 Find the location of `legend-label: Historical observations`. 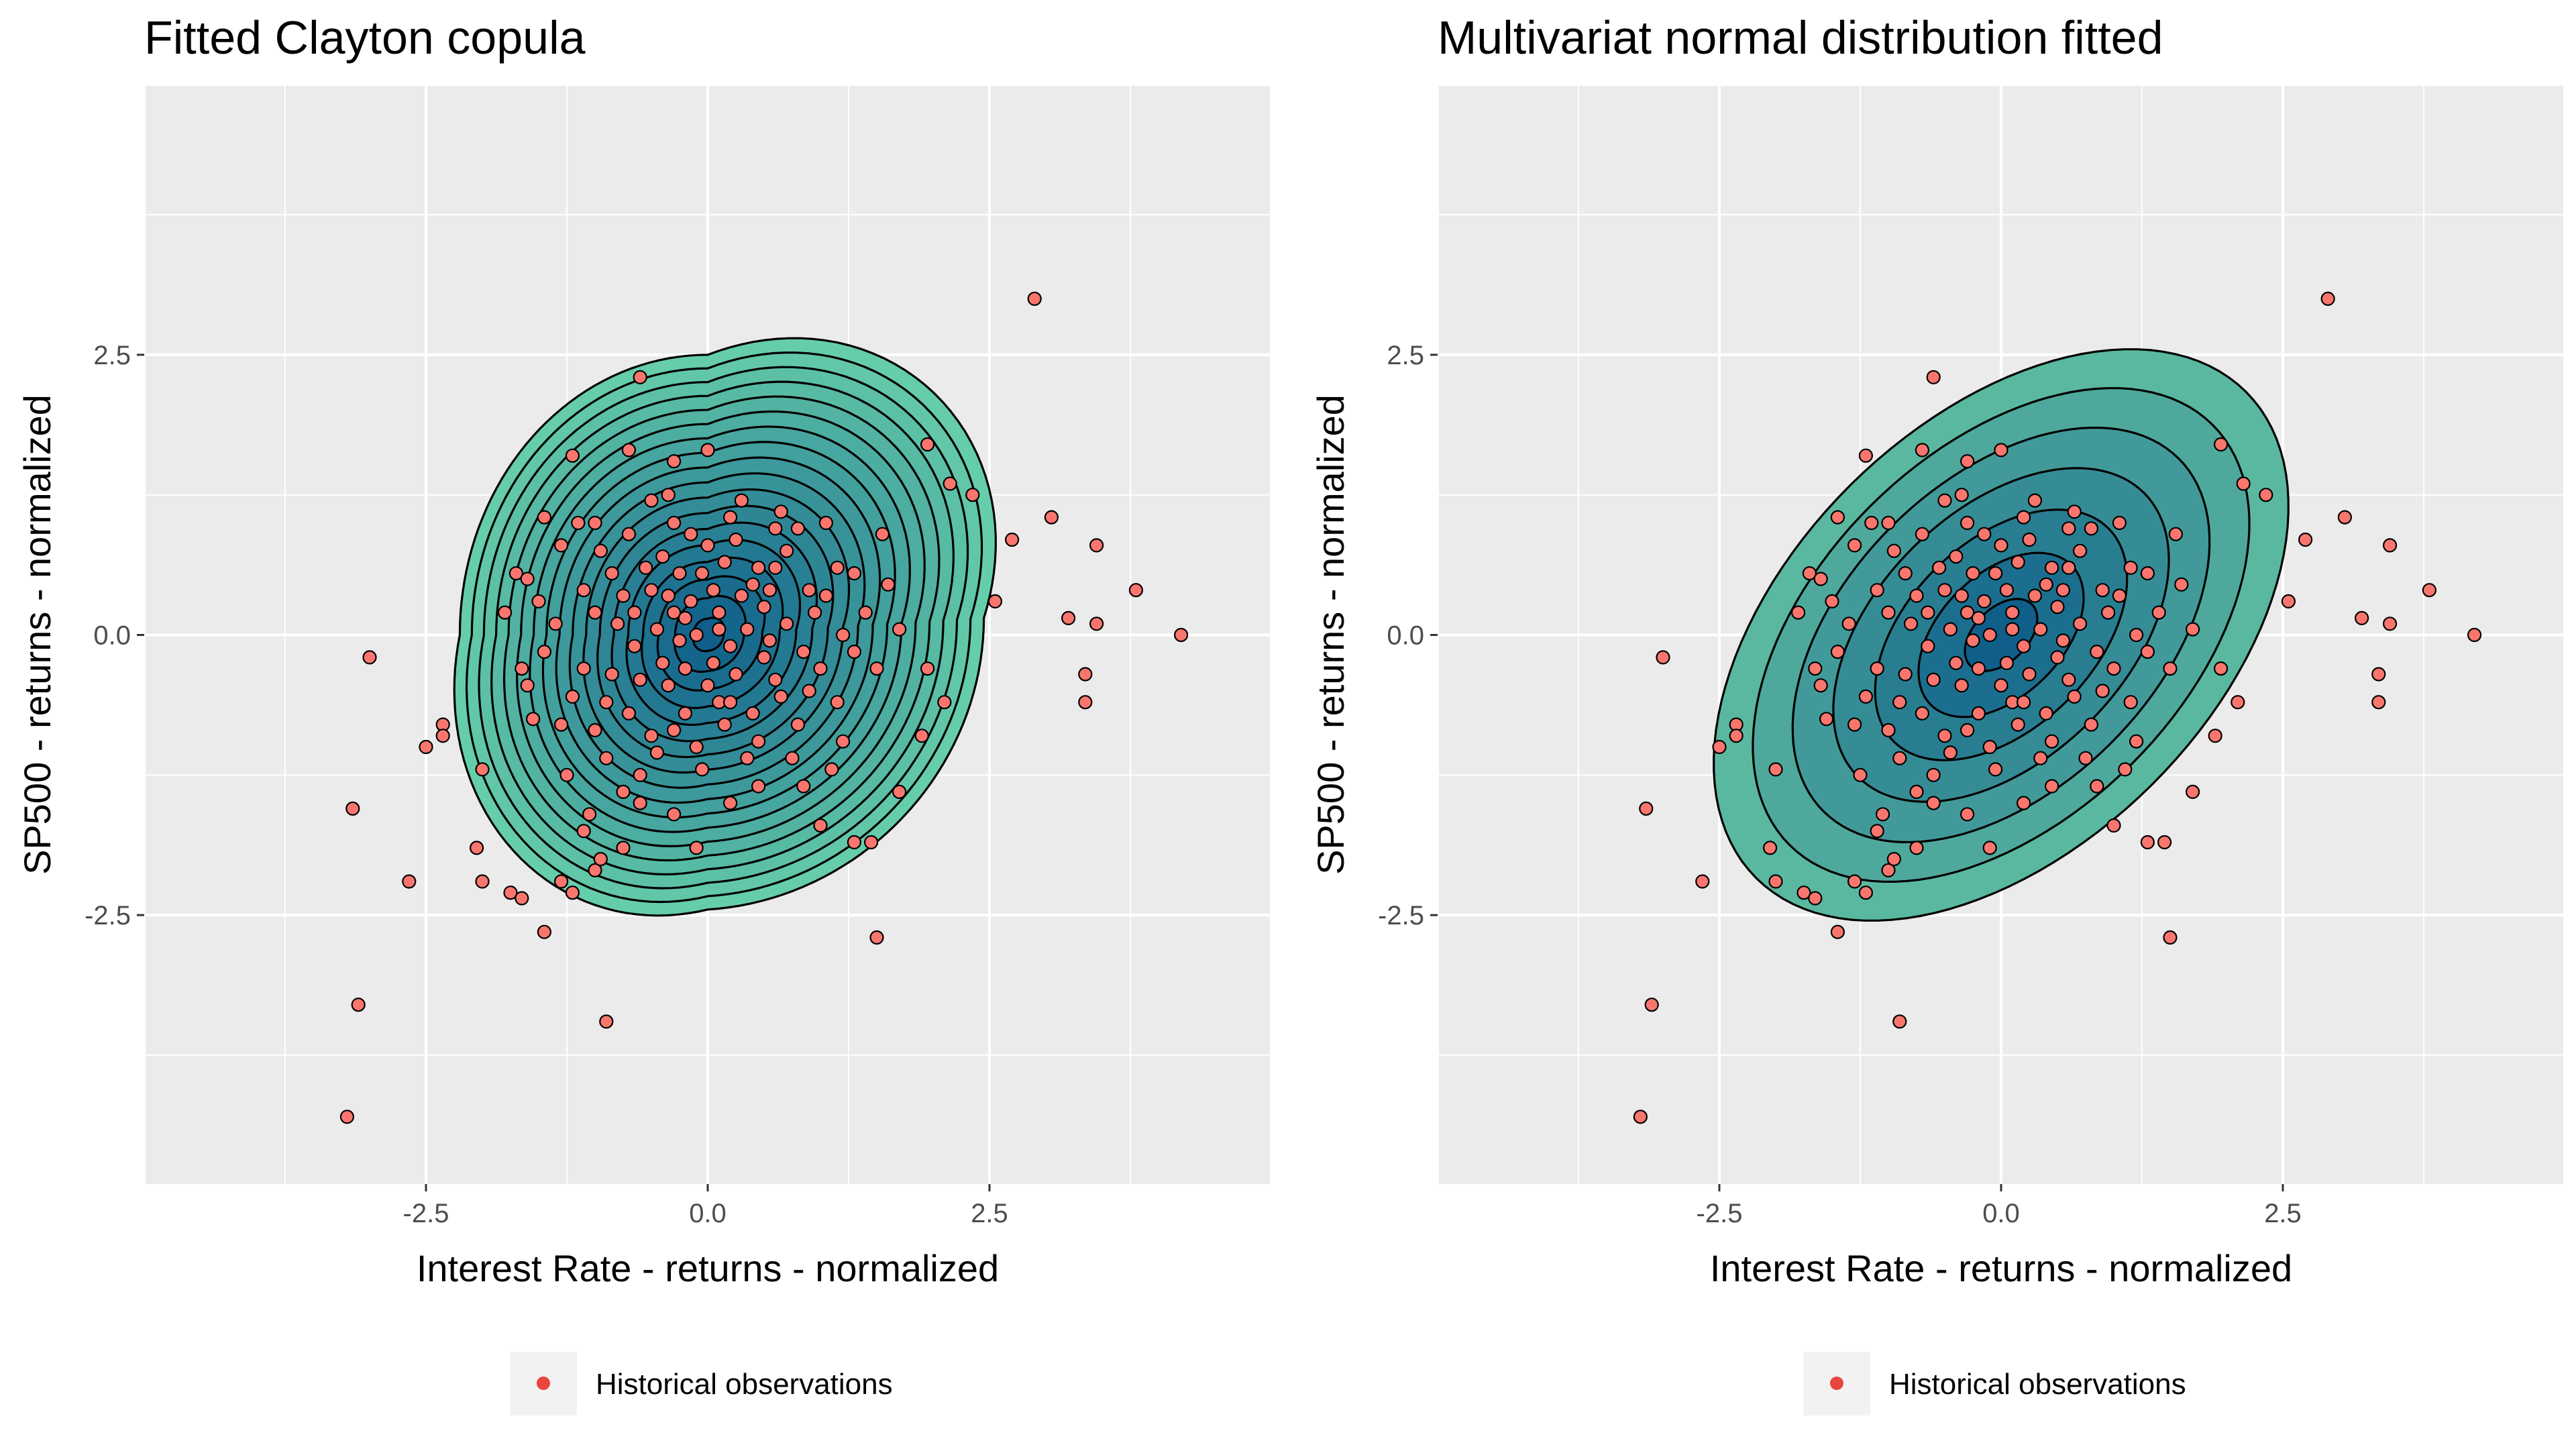

legend-label: Historical observations is located at coordinates (744, 1384).